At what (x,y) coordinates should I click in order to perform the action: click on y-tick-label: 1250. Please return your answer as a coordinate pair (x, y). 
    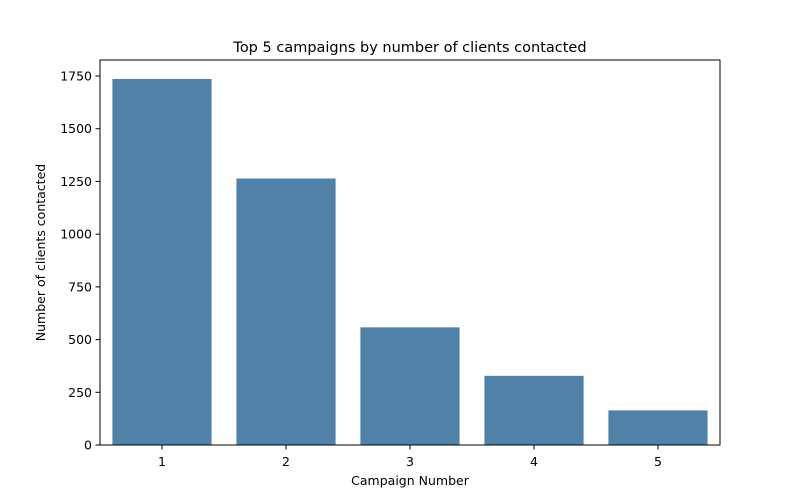
    Looking at the image, I should click on (76, 181).